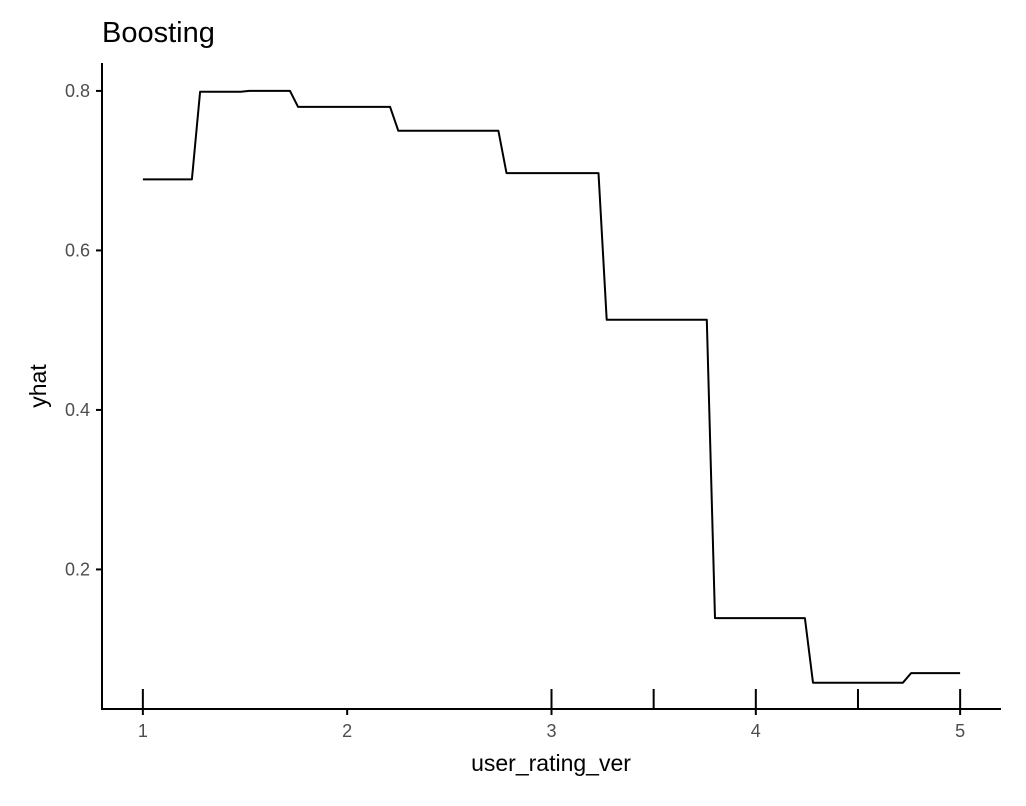  What do you see at coordinates (347, 731) in the screenshot?
I see `x-tick-label: 2` at bounding box center [347, 731].